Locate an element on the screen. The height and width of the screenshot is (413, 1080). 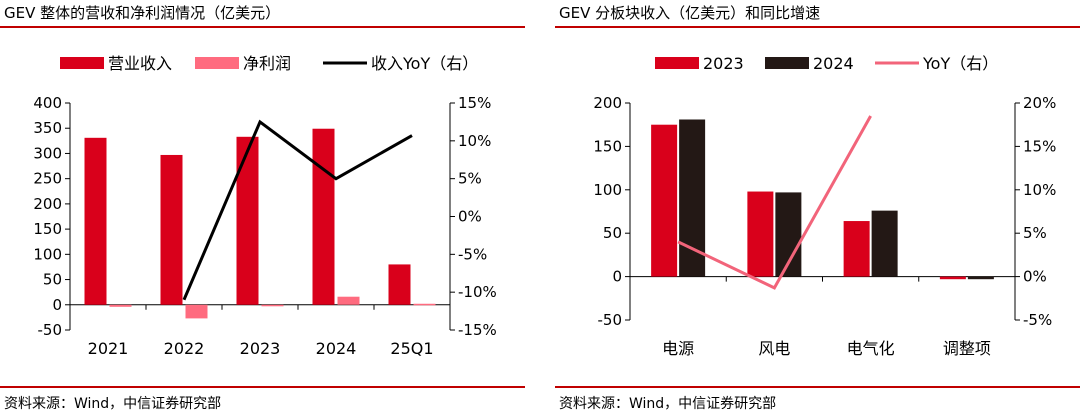
bar-净利润-2023 is located at coordinates (272, 305).